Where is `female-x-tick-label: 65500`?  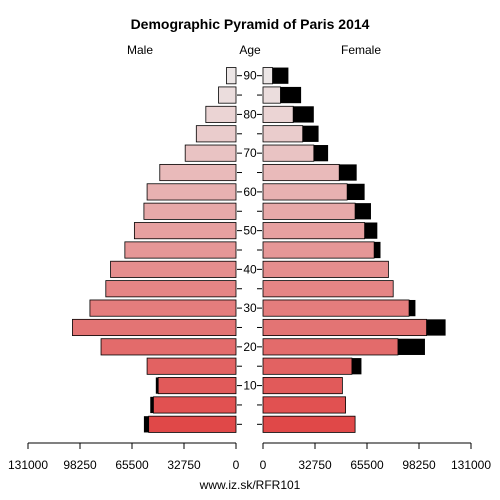
female-x-tick-label: 65500 is located at coordinates (367, 465).